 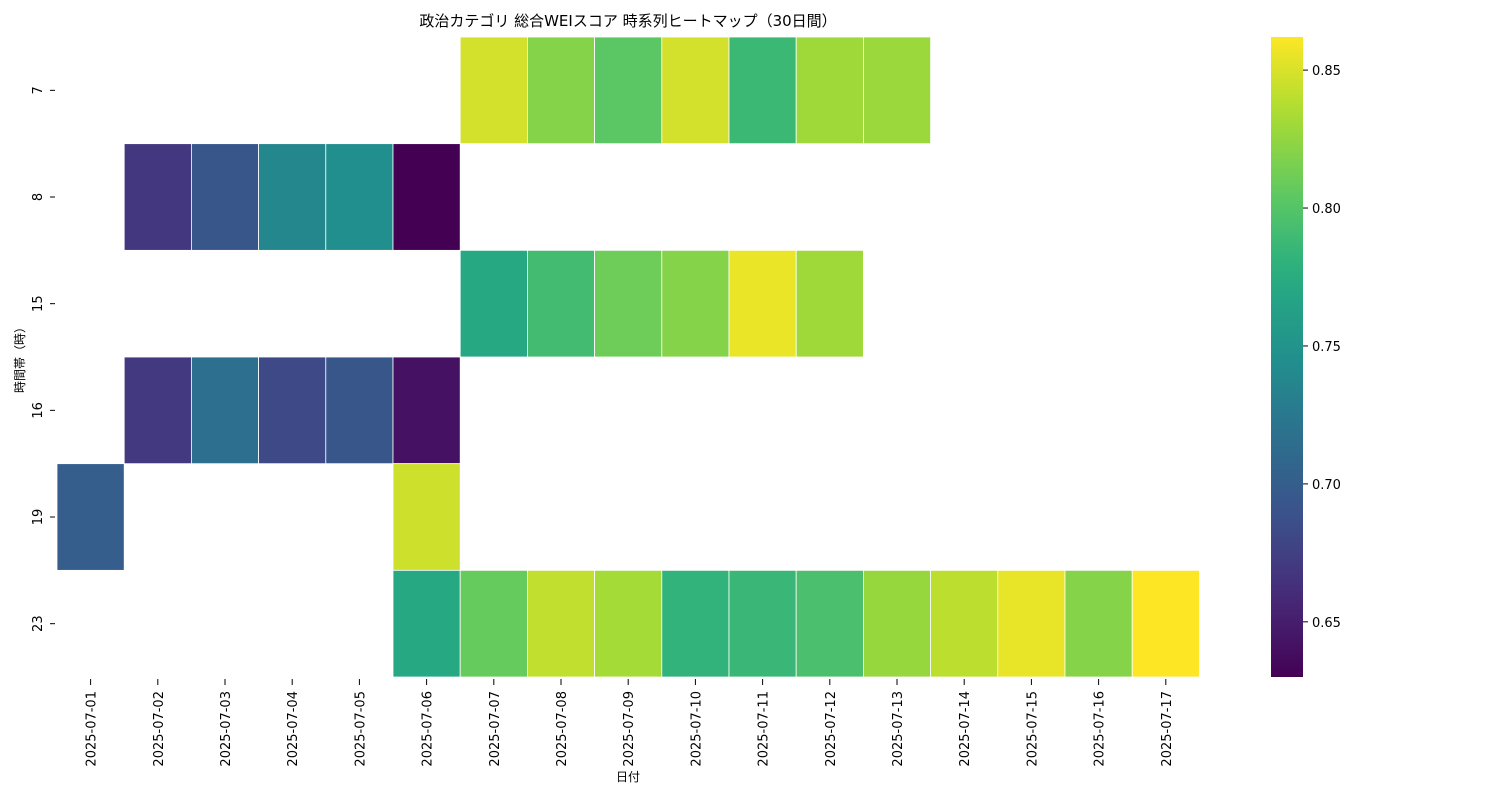 What do you see at coordinates (159, 729) in the screenshot?
I see `x-tick-label: 2025-07-02` at bounding box center [159, 729].